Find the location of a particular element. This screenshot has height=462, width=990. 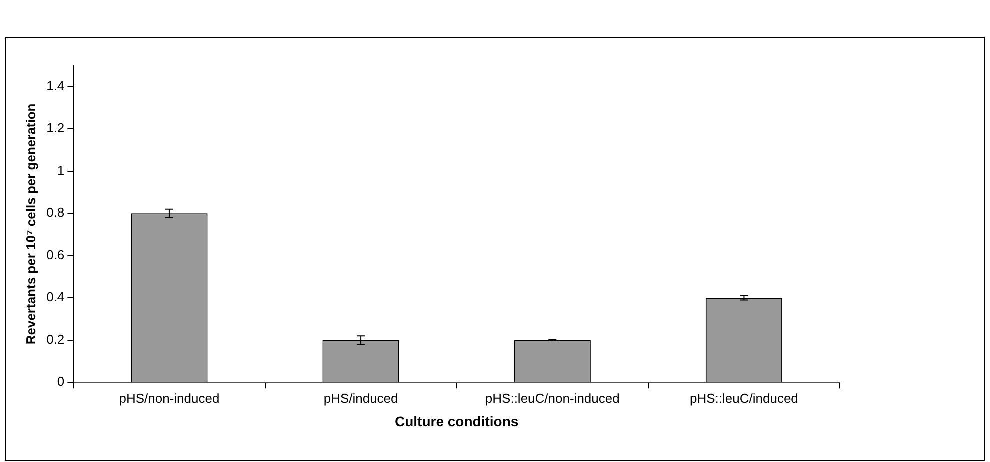

y-tick-label: 0.4 is located at coordinates (55, 297).